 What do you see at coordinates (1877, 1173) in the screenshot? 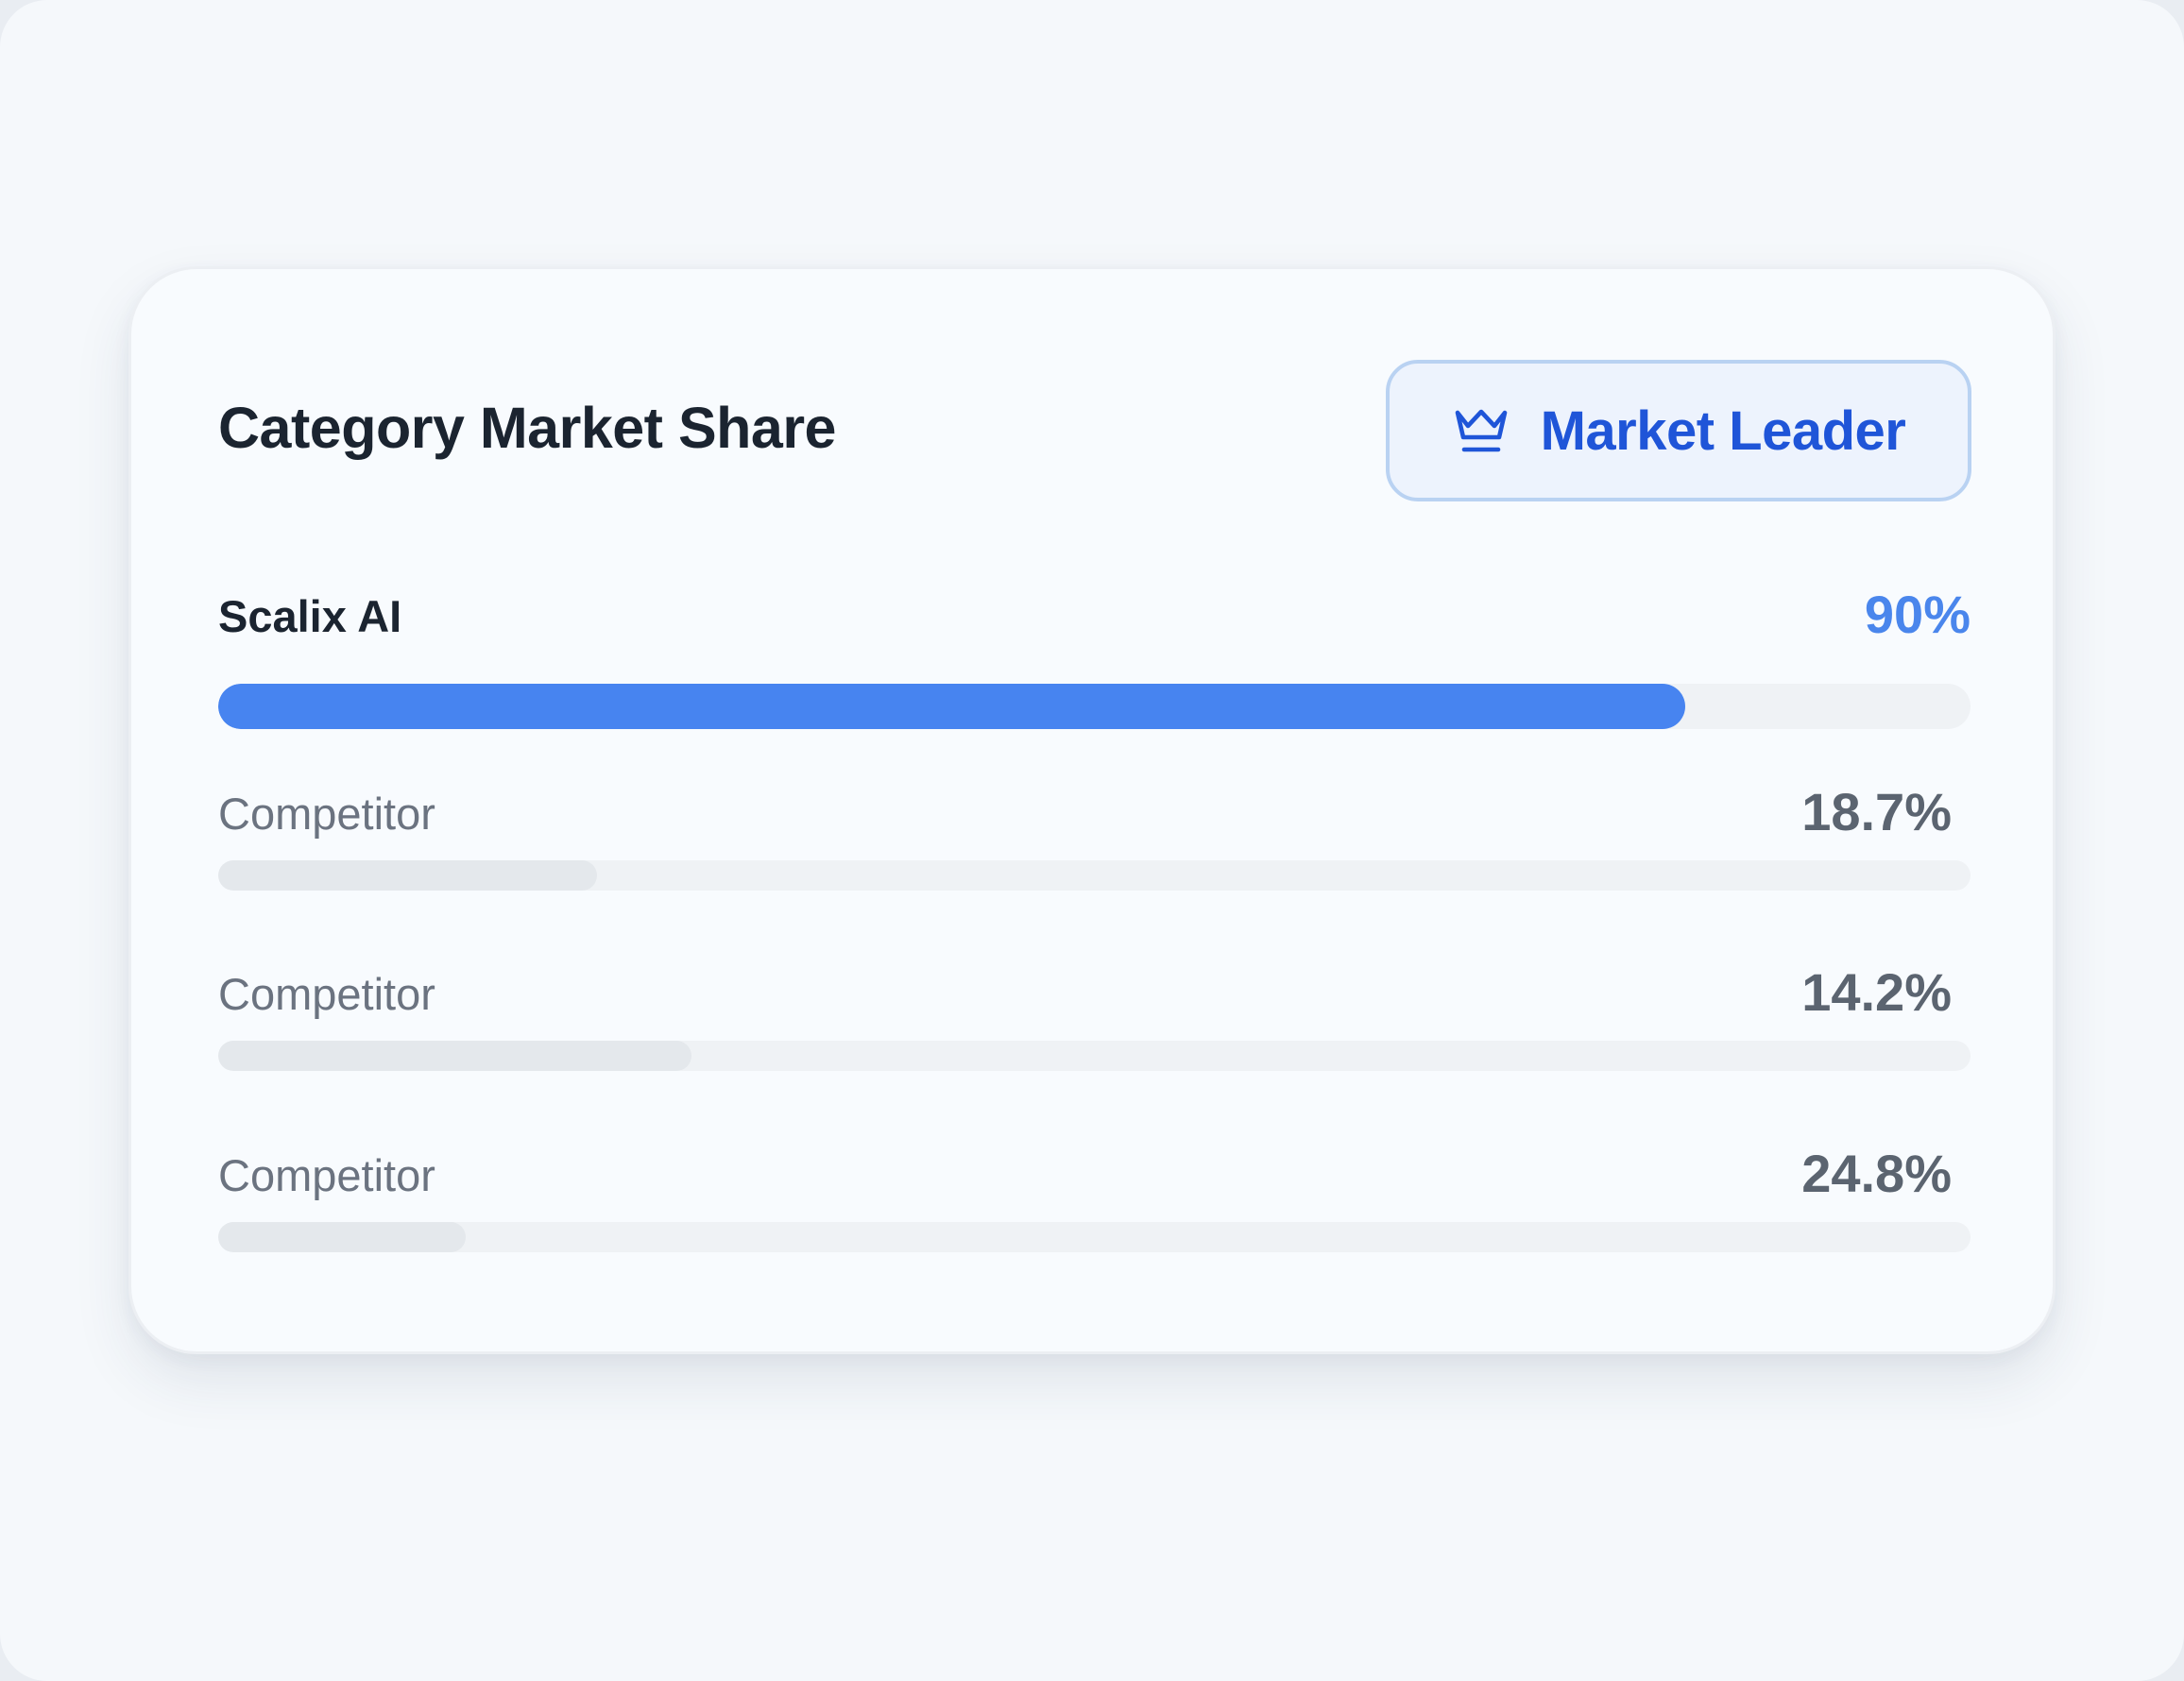
I see `share-row-value: 24.8%` at bounding box center [1877, 1173].